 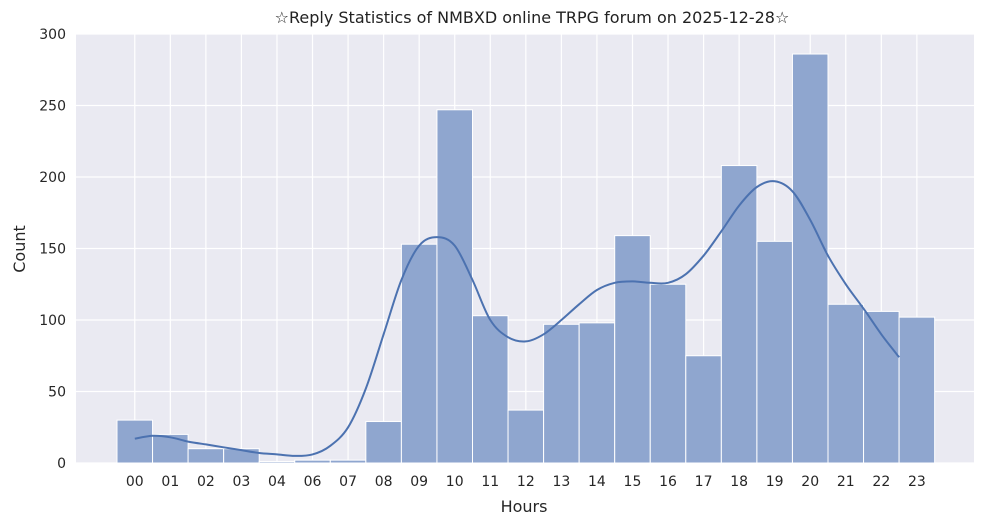 I want to click on y-tick-label: 300, so click(x=52, y=35).